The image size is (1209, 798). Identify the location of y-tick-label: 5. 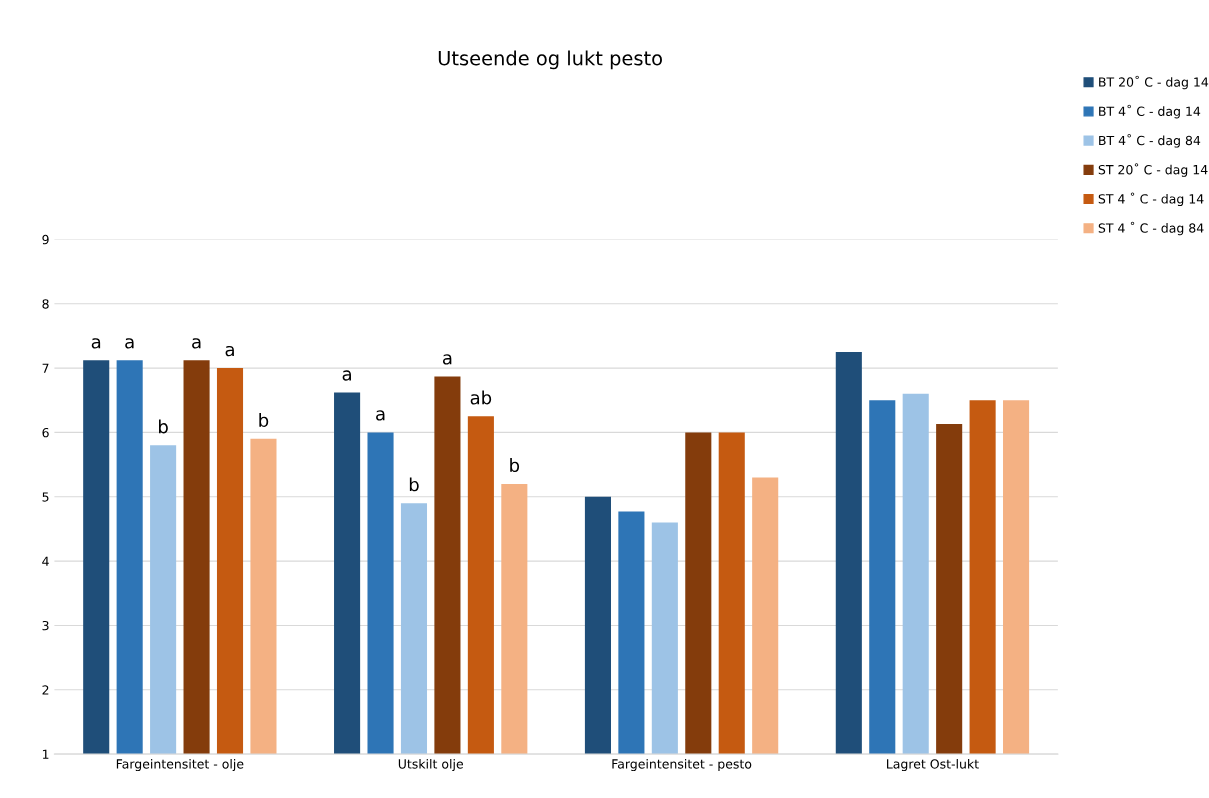
(45, 497).